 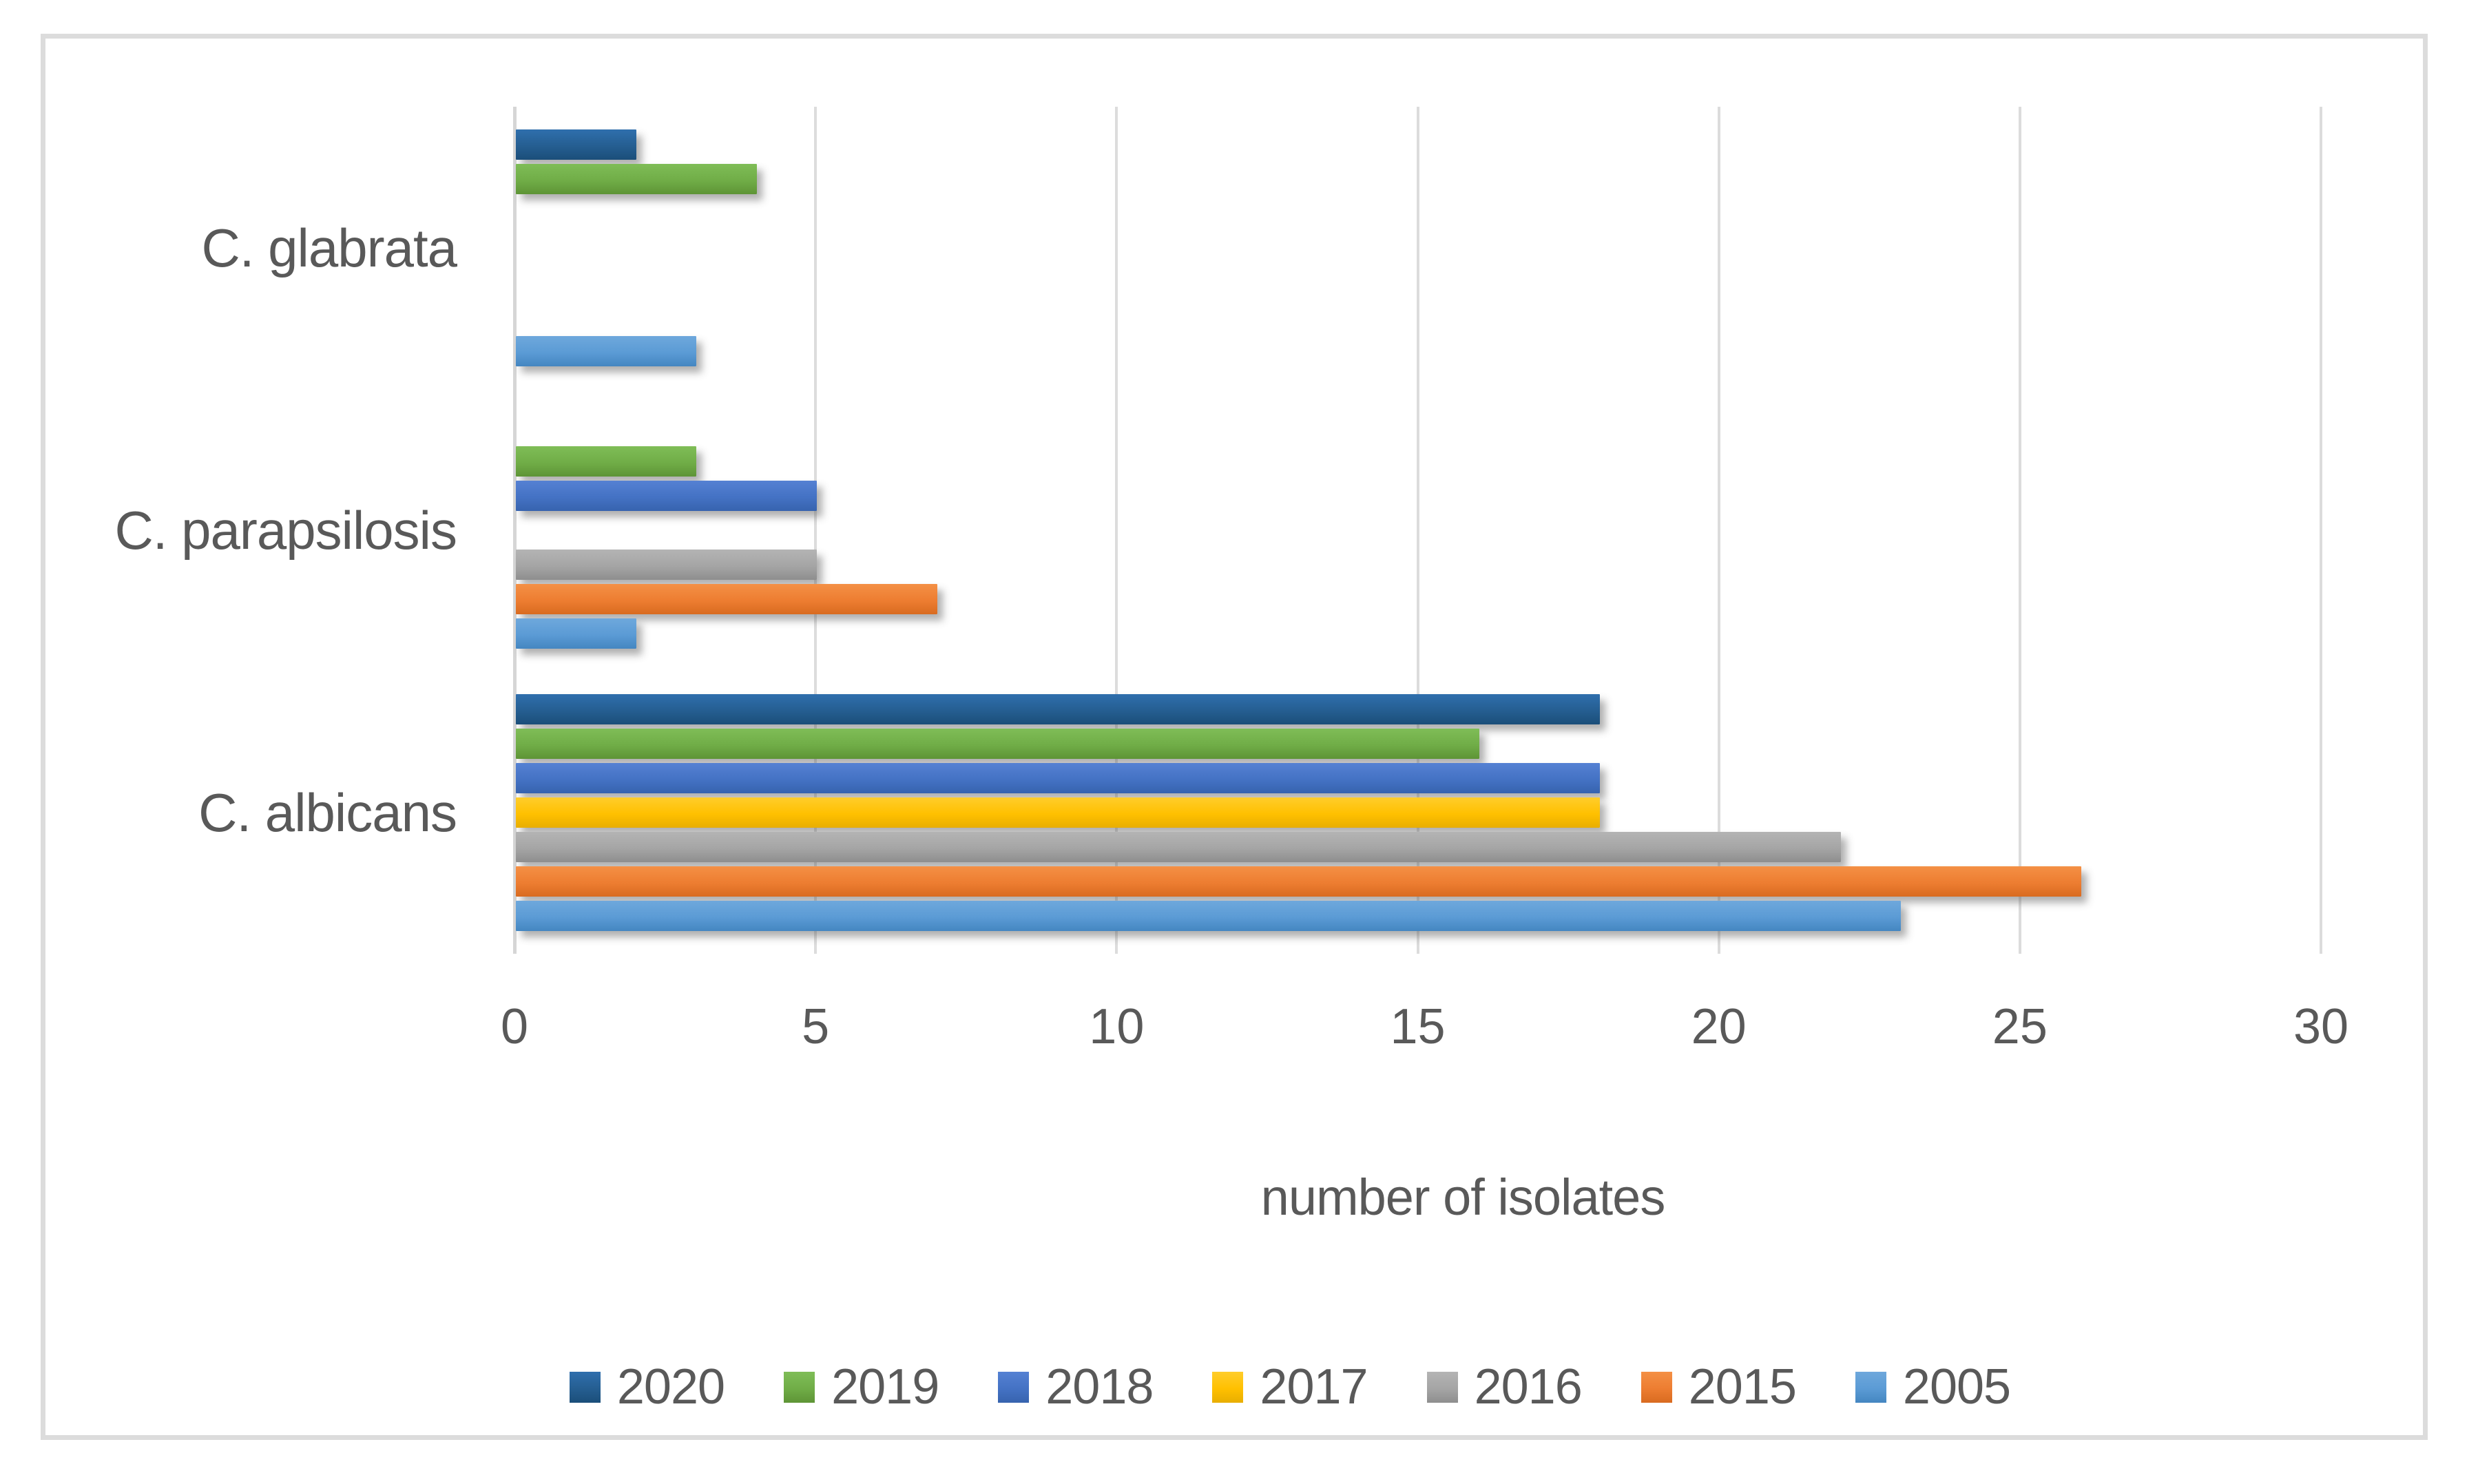 What do you see at coordinates (885, 1387) in the screenshot?
I see `legend-label-2019: 2019` at bounding box center [885, 1387].